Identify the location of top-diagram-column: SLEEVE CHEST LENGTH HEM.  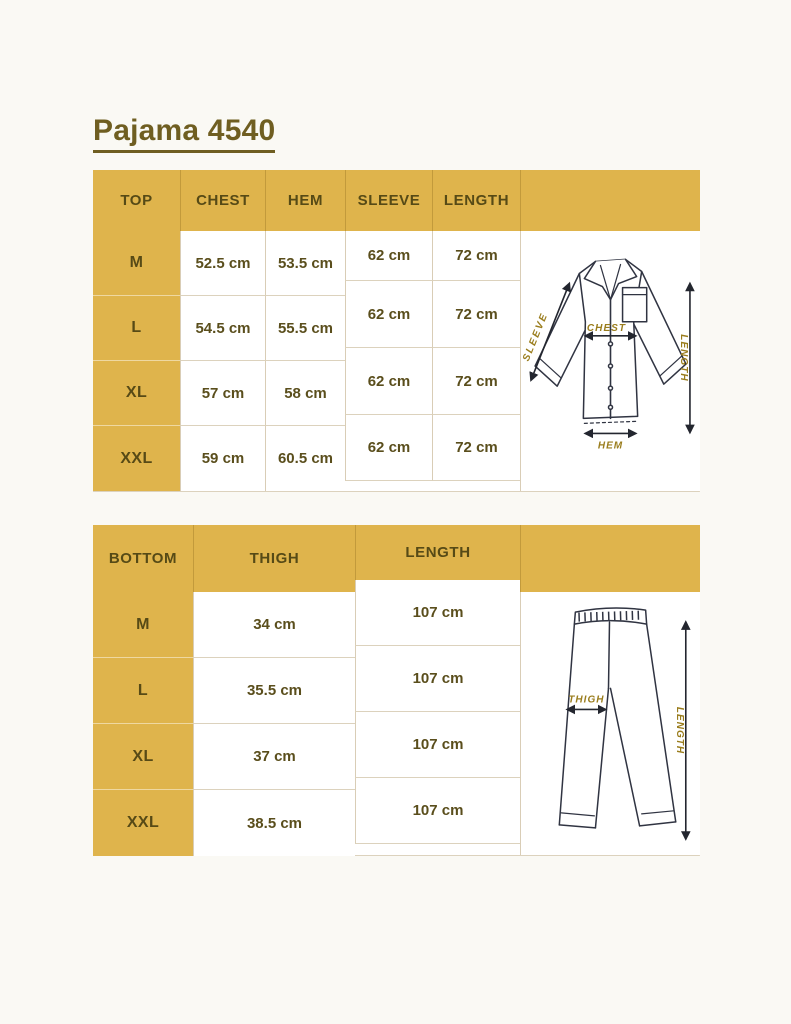
(610, 330).